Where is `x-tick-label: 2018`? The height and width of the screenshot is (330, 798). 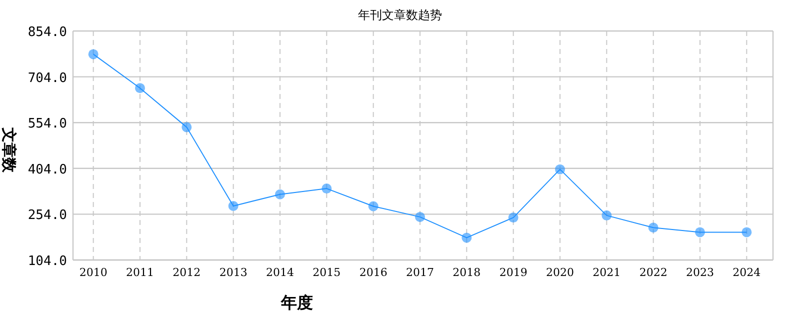
x-tick-label: 2018 is located at coordinates (466, 272).